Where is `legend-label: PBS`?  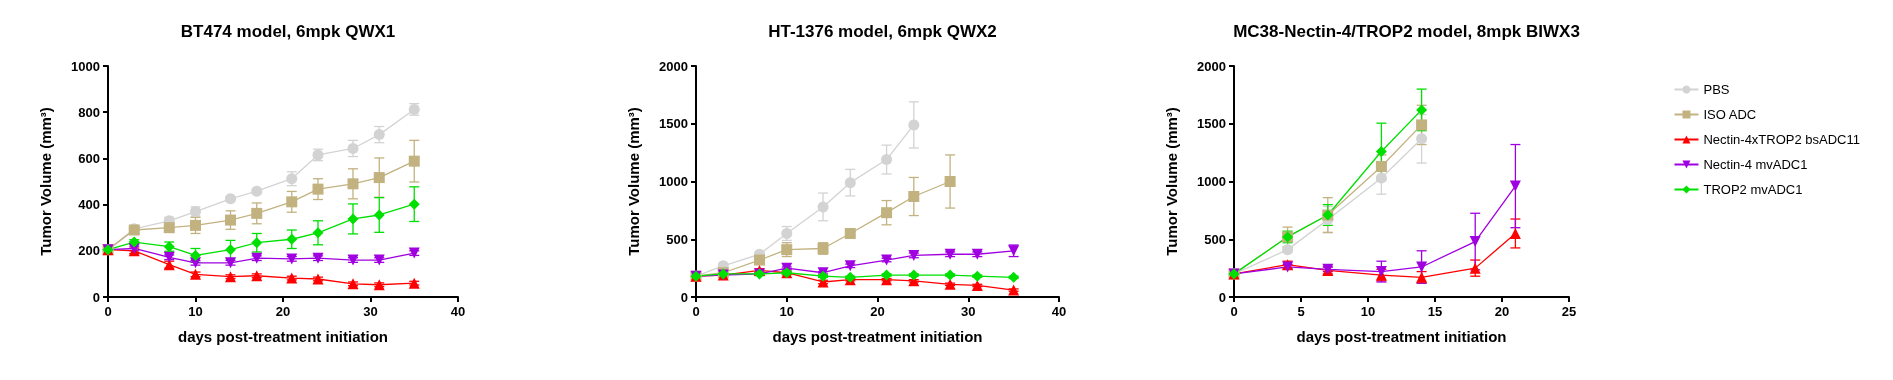
legend-label: PBS is located at coordinates (1716, 89).